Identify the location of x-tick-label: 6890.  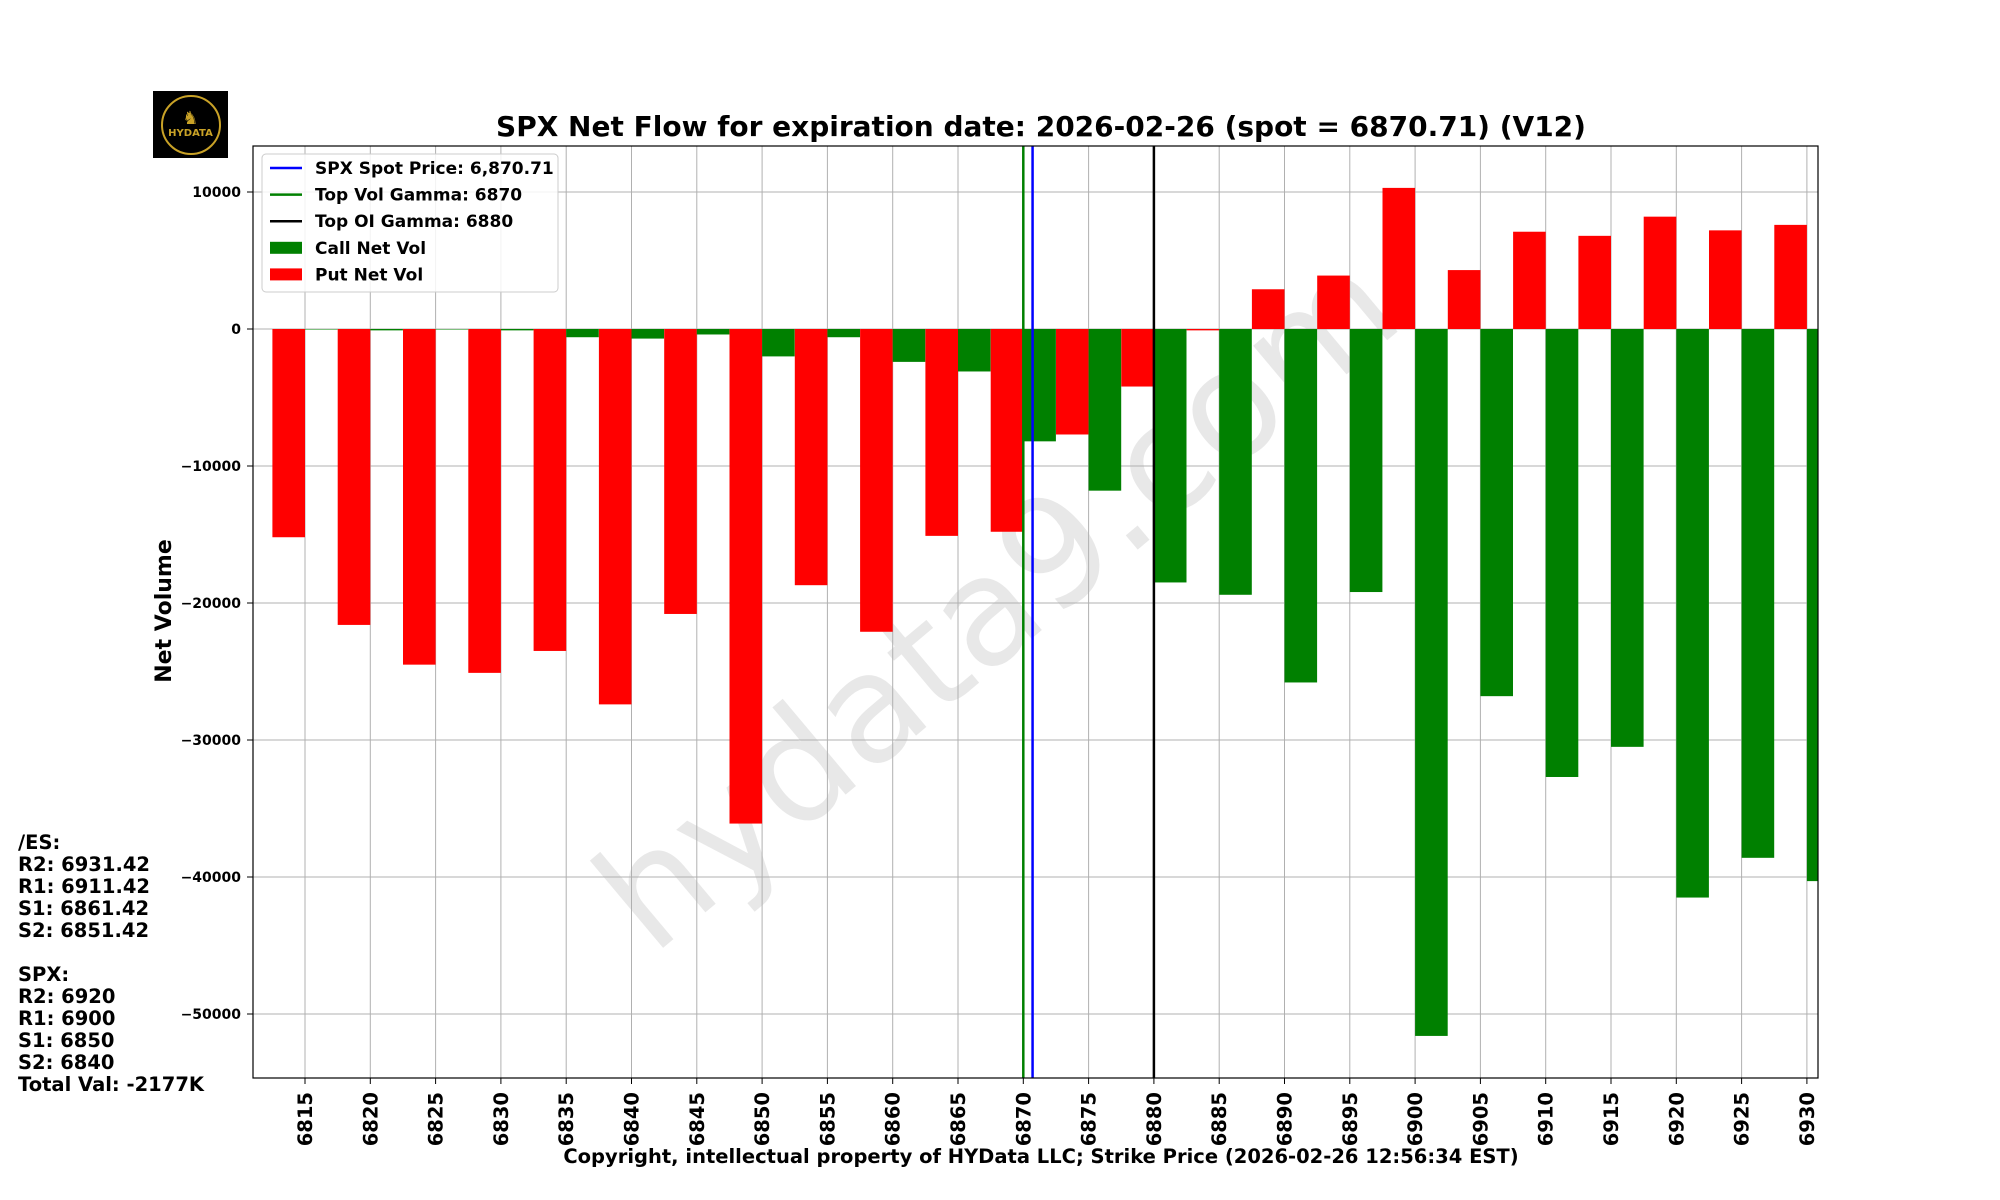
(1285, 1119).